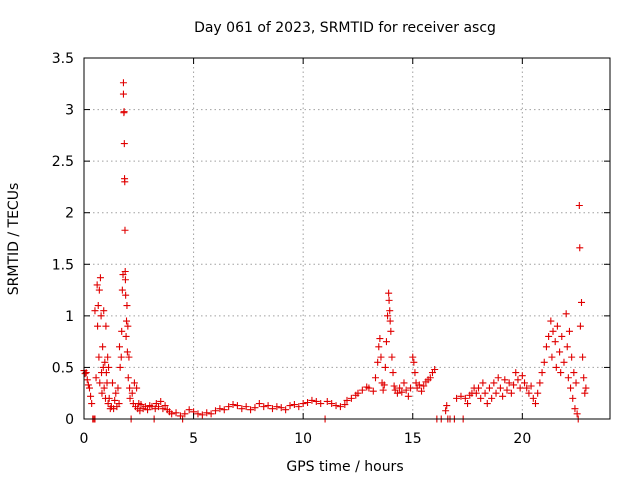 The width and height of the screenshot is (640, 480). I want to click on x-tick-label: 15, so click(413, 439).